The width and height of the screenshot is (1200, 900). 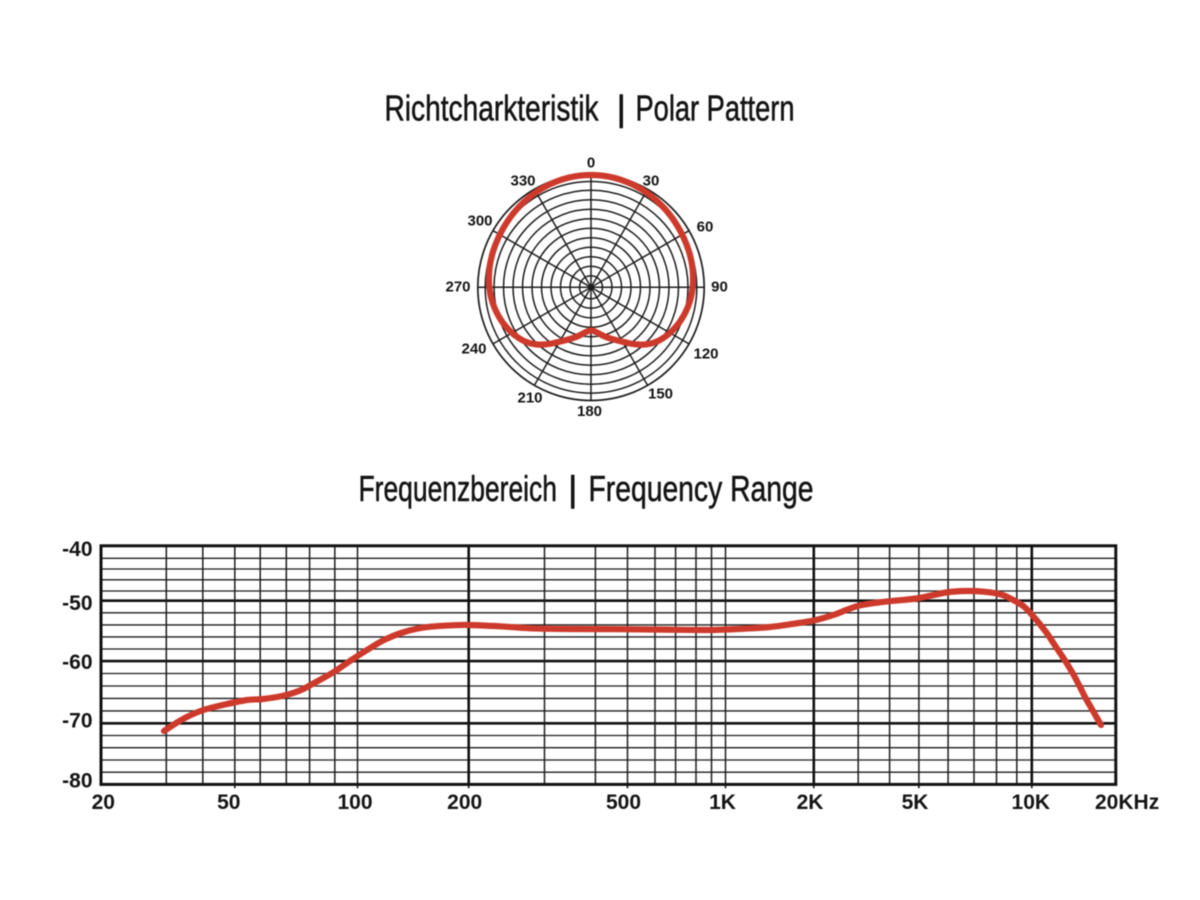 I want to click on svg-text: 100, so click(x=354, y=802).